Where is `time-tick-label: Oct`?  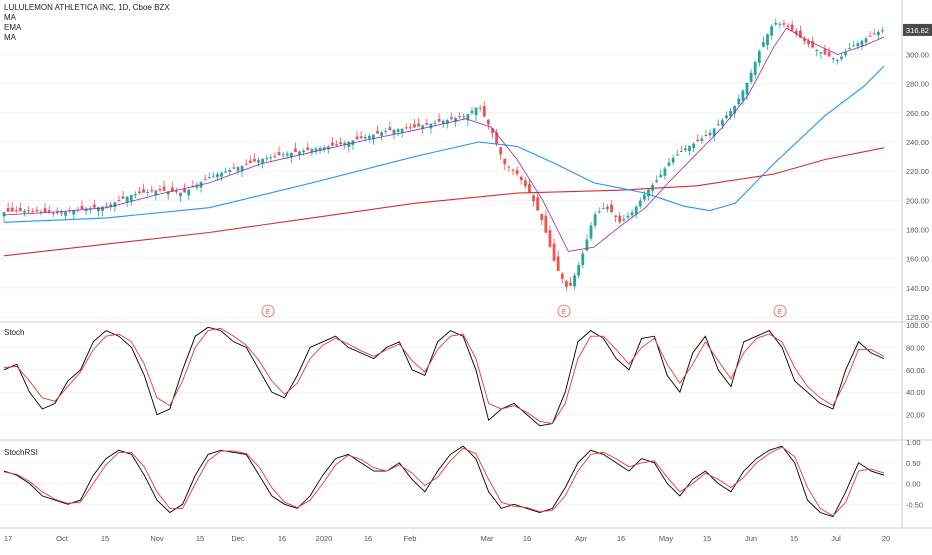
time-tick-label: Oct is located at coordinates (62, 538).